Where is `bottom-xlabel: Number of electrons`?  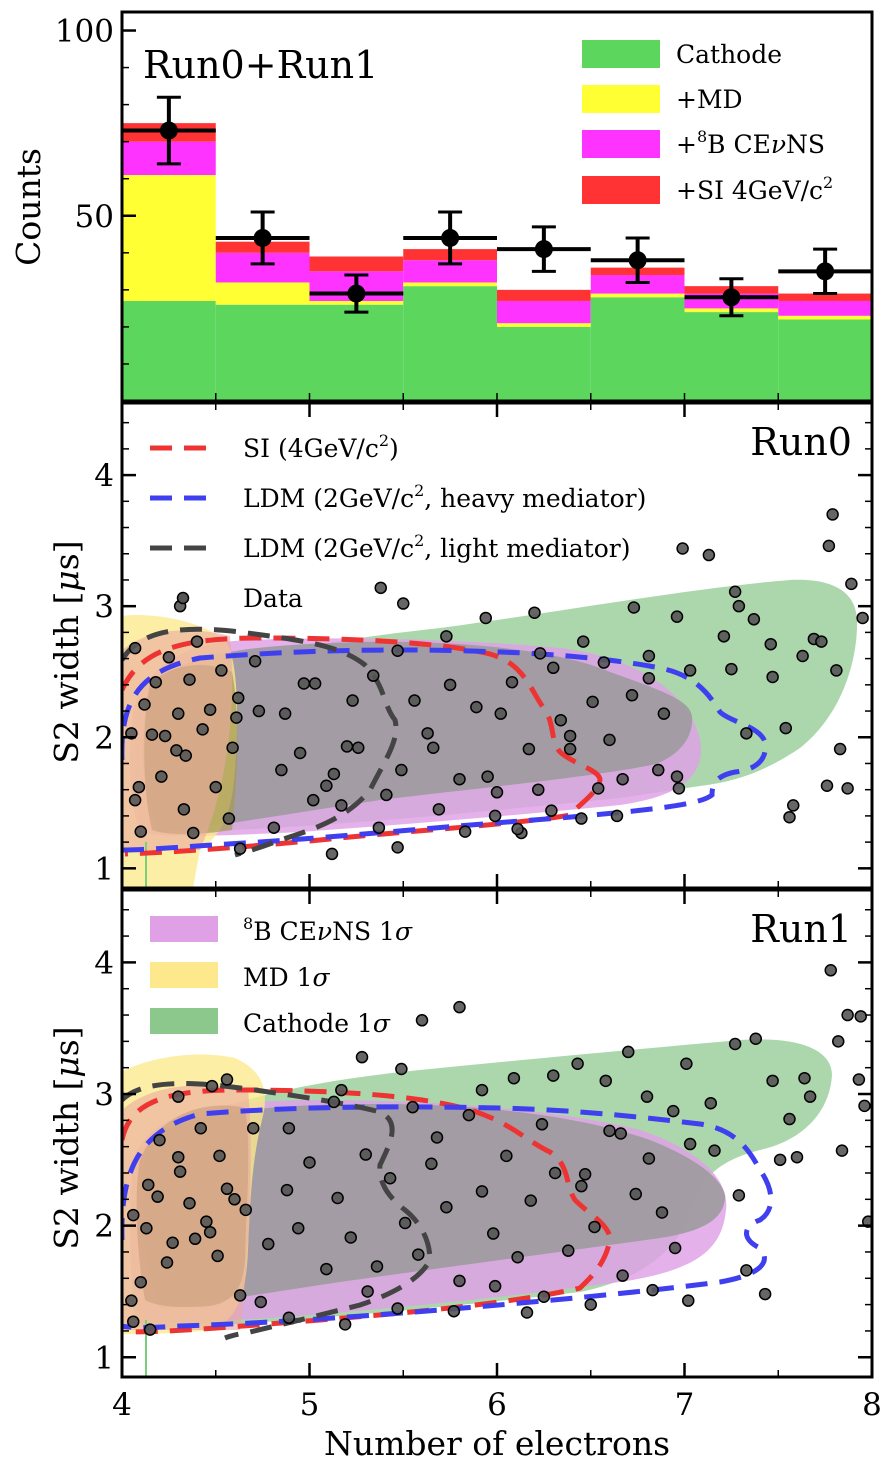 bottom-xlabel: Number of electrons is located at coordinates (497, 1443).